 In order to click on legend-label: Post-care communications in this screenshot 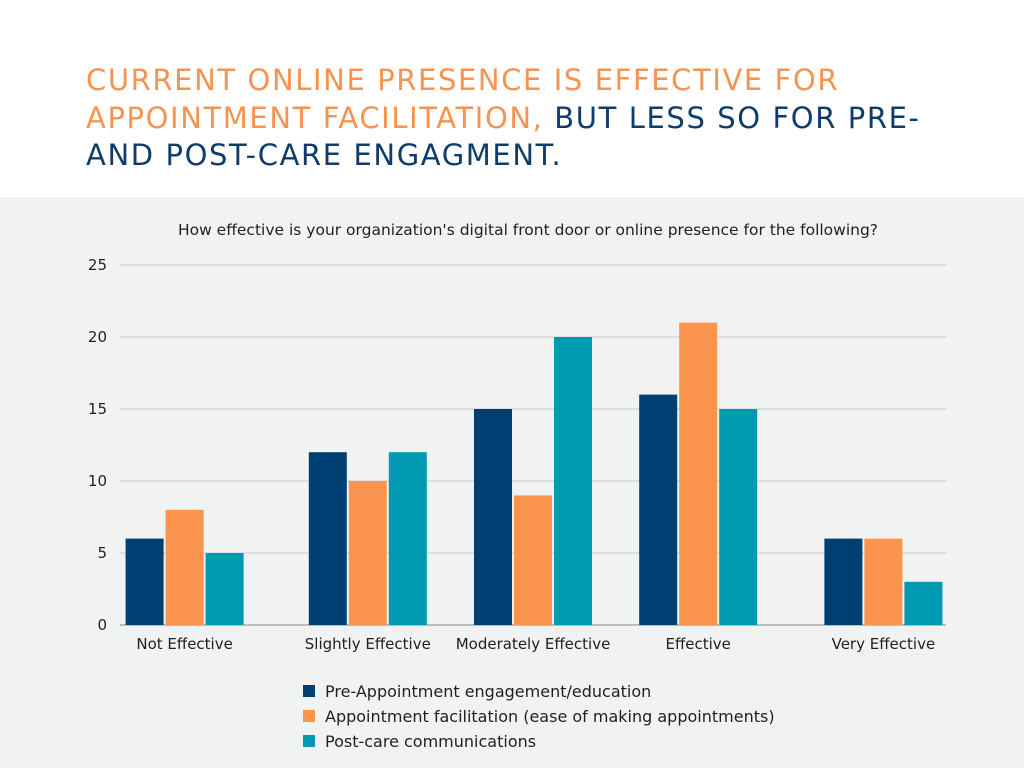, I will do `click(430, 741)`.